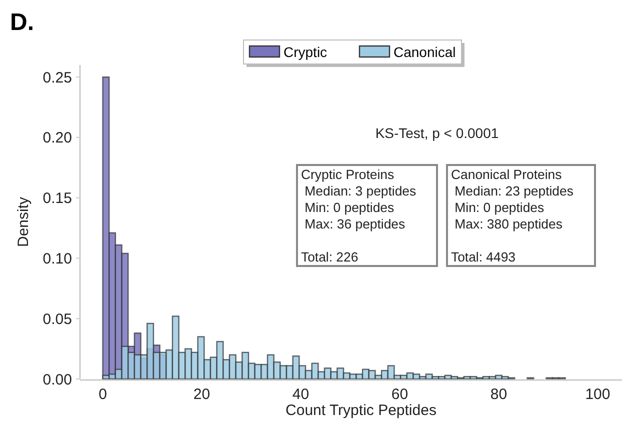 The width and height of the screenshot is (623, 421). I want to click on x-tick-label: 0, so click(102, 394).